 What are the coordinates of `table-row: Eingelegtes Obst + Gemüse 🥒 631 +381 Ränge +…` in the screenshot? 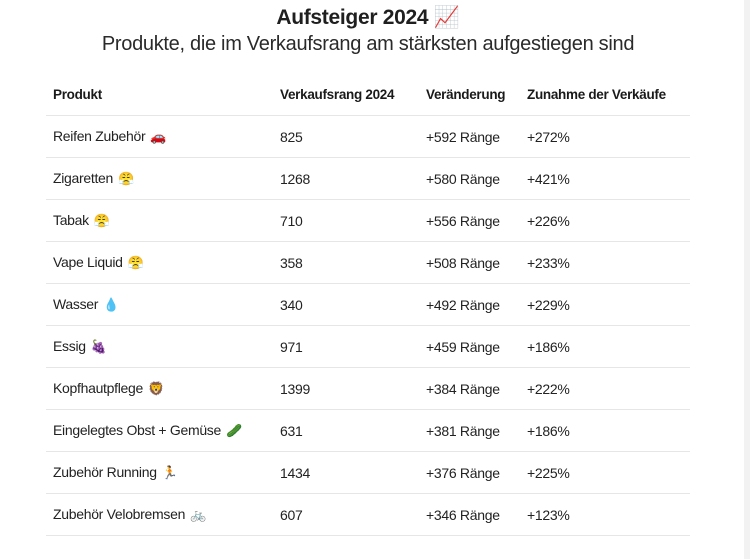 It's located at (368, 431).